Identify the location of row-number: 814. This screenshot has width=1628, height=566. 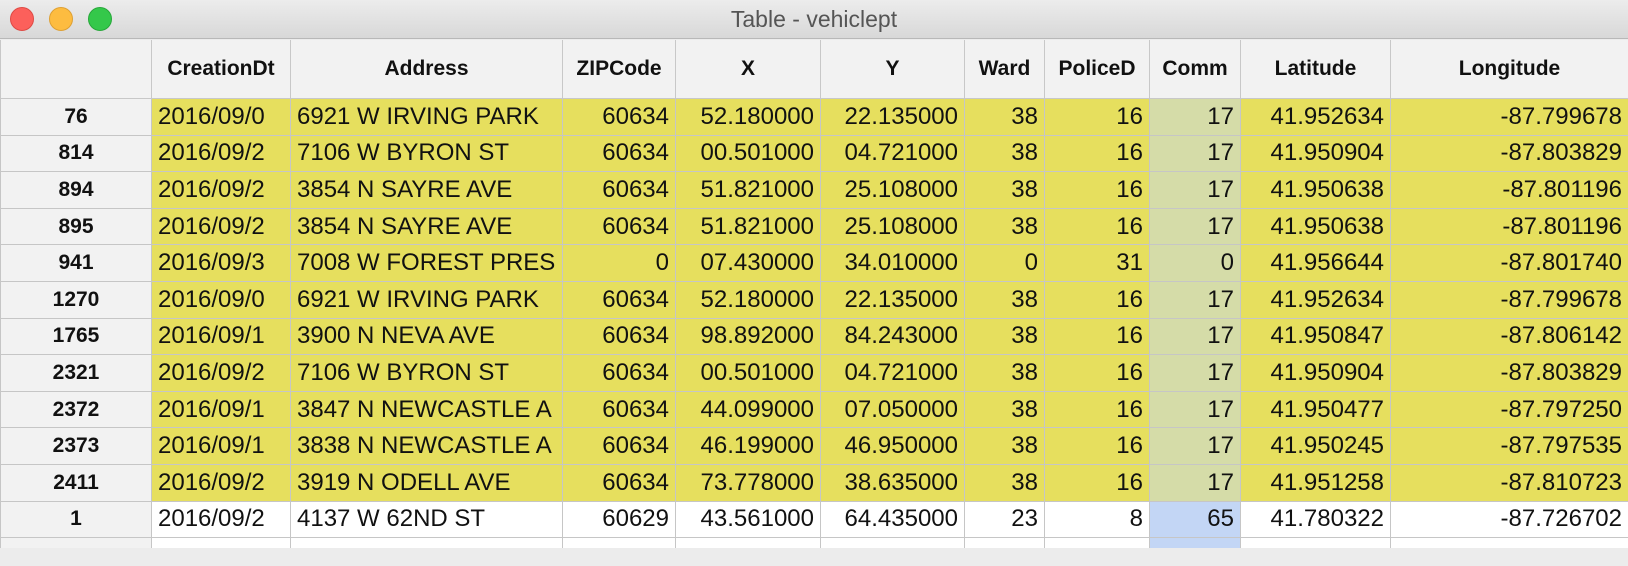
(76, 153).